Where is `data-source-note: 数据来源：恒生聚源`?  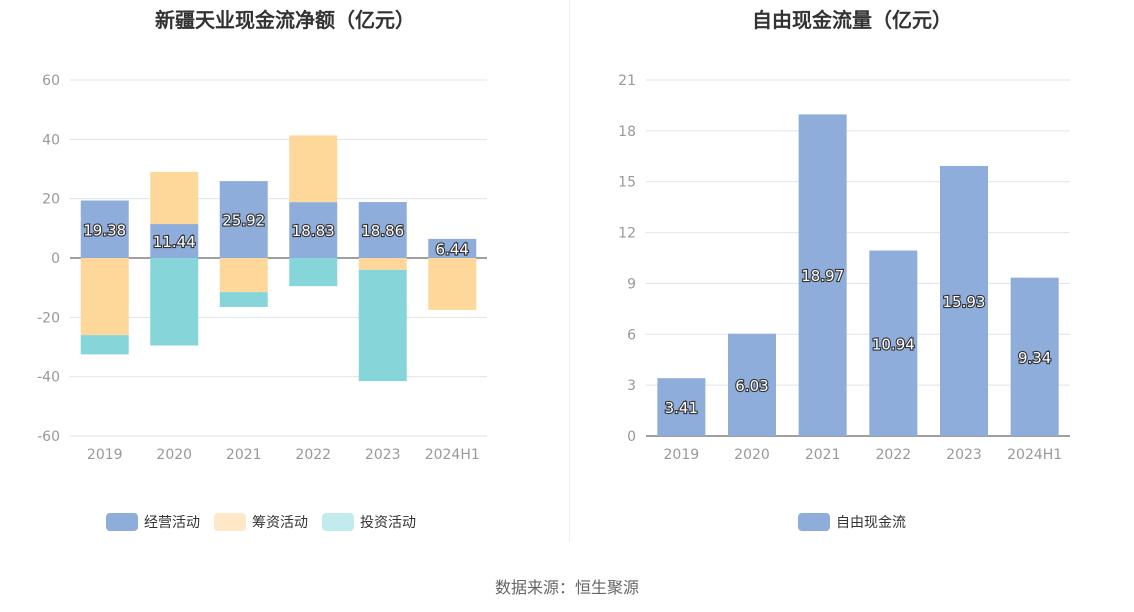
data-source-note: 数据来源：恒生聚源 is located at coordinates (566, 587).